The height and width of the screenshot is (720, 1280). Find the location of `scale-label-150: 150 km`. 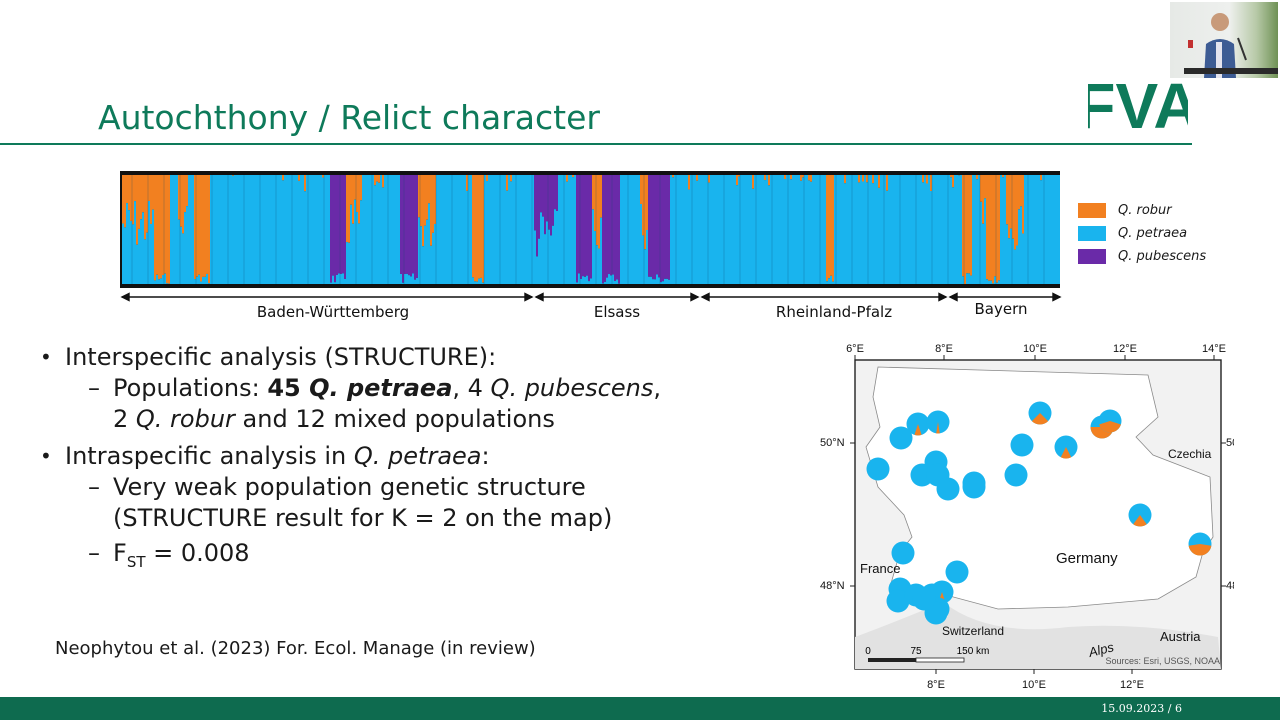

scale-label-150: 150 km is located at coordinates (973, 651).